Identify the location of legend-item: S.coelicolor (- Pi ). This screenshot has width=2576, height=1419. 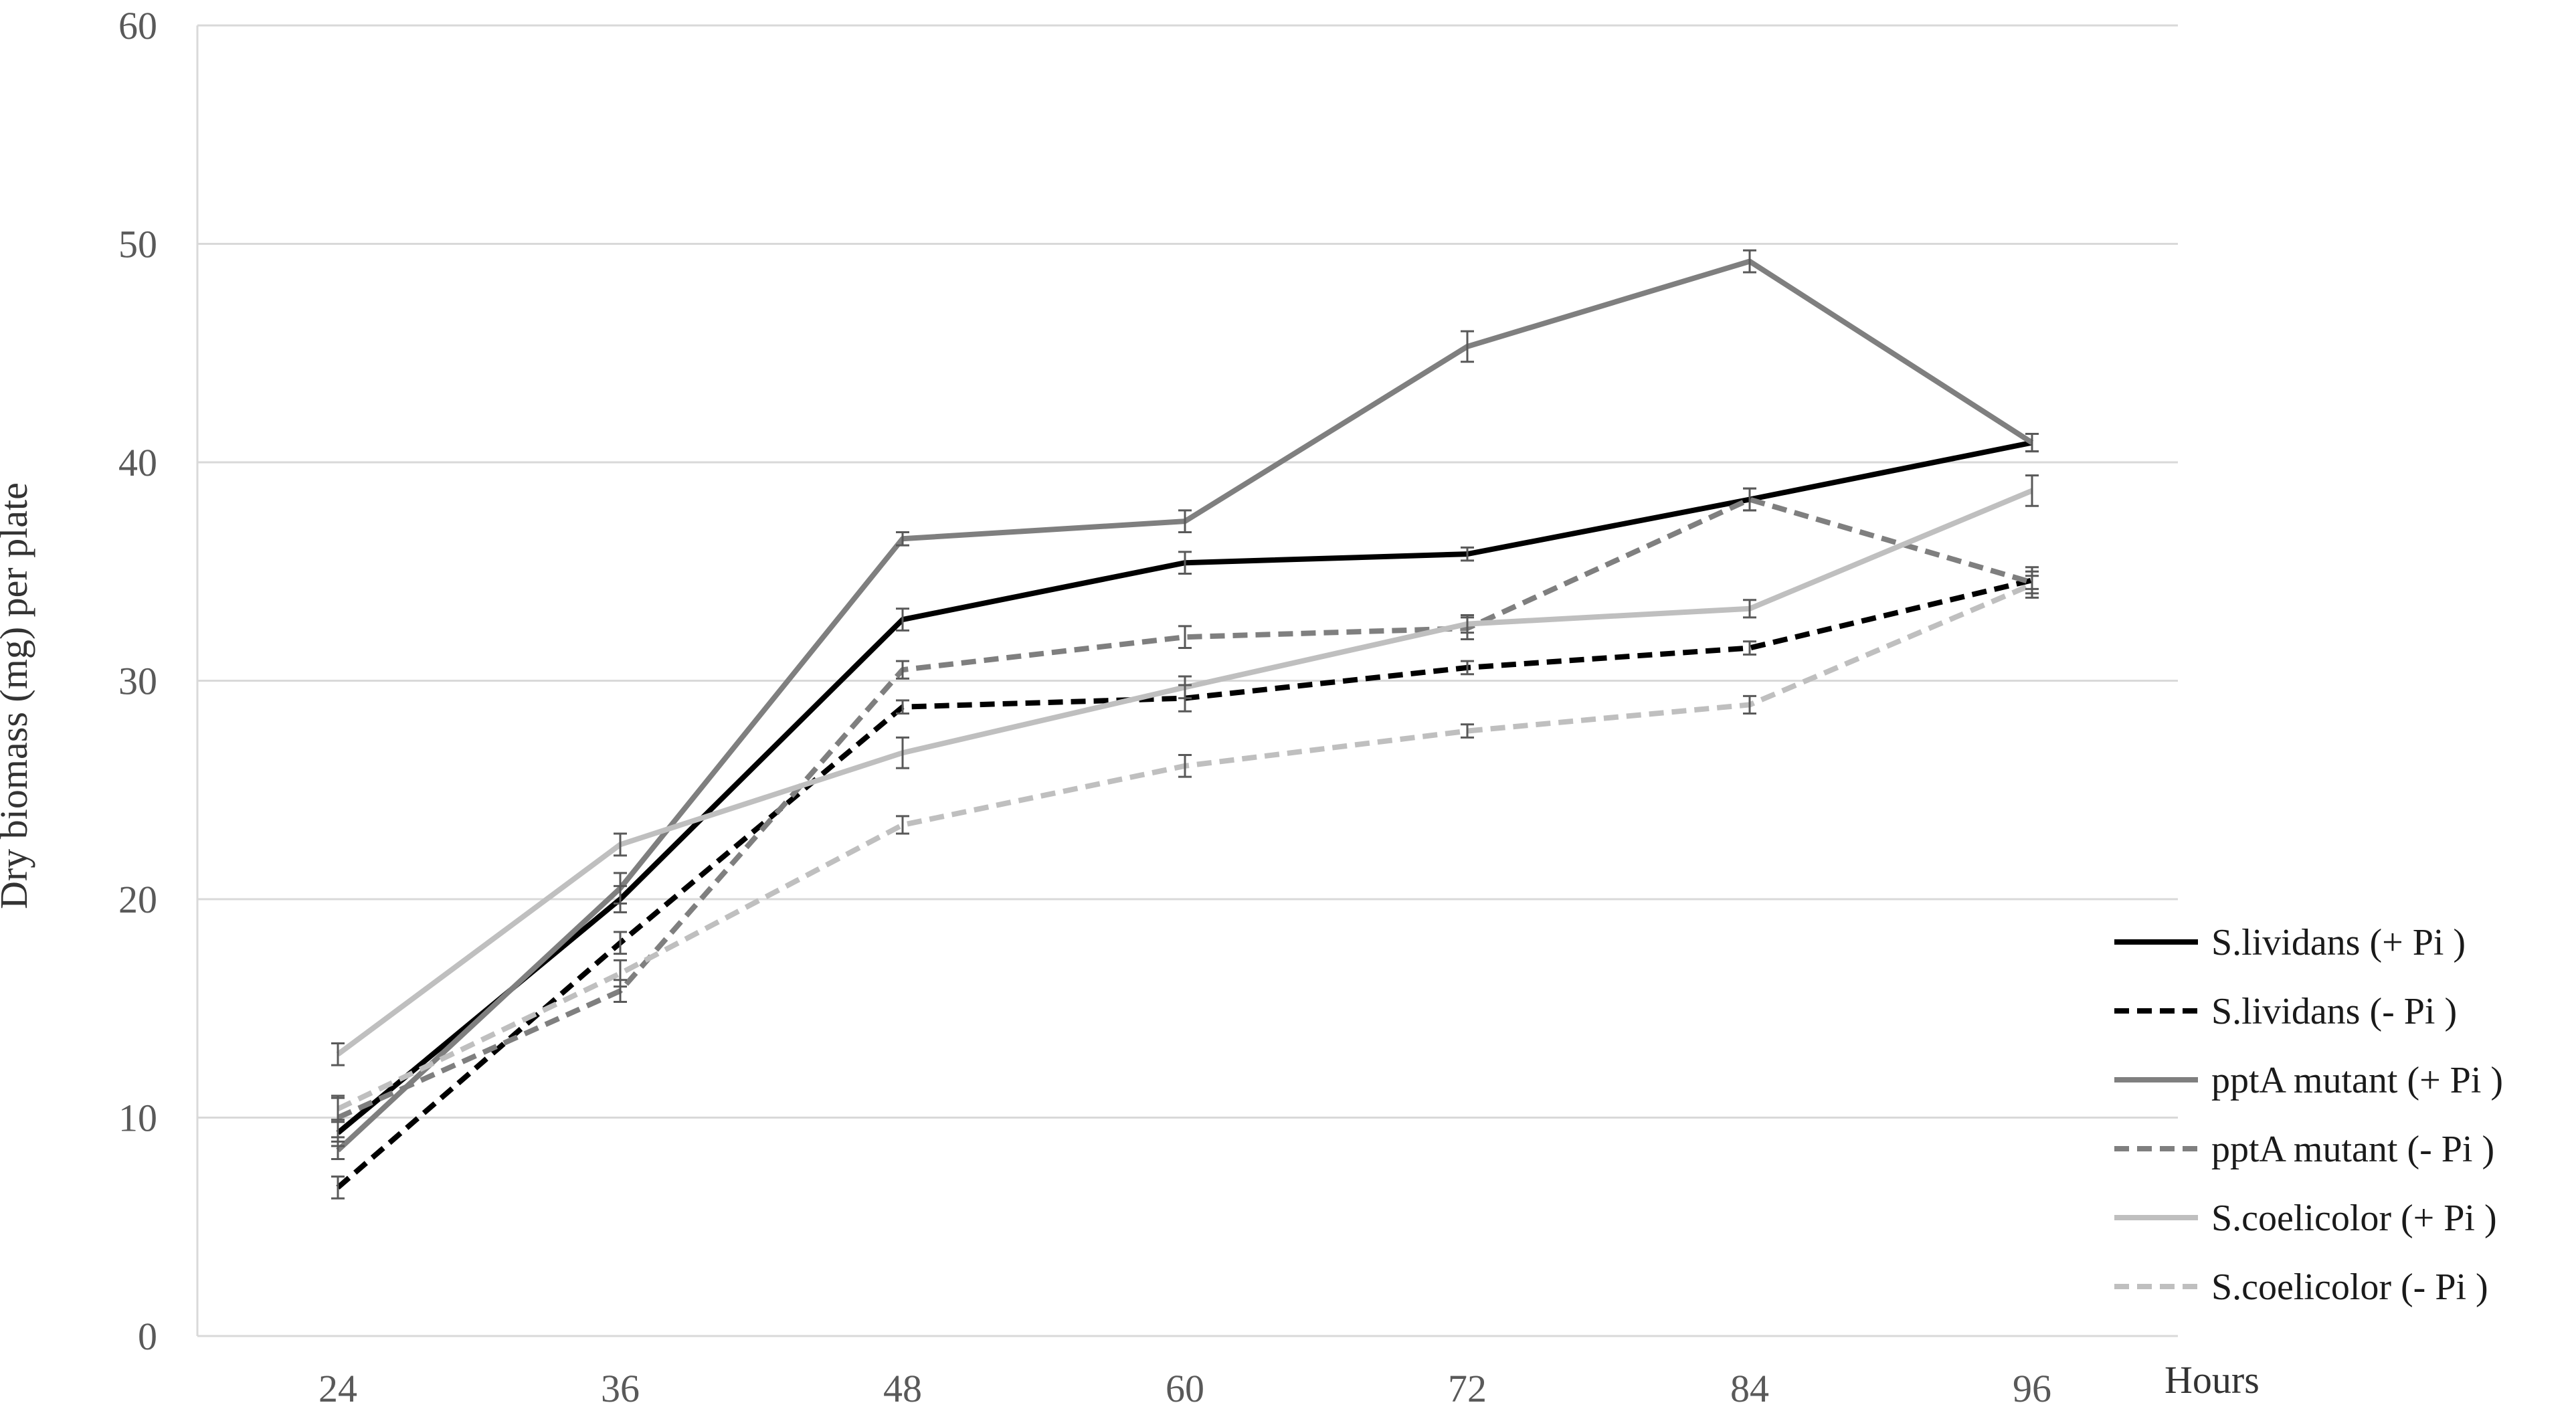
(2301, 1287).